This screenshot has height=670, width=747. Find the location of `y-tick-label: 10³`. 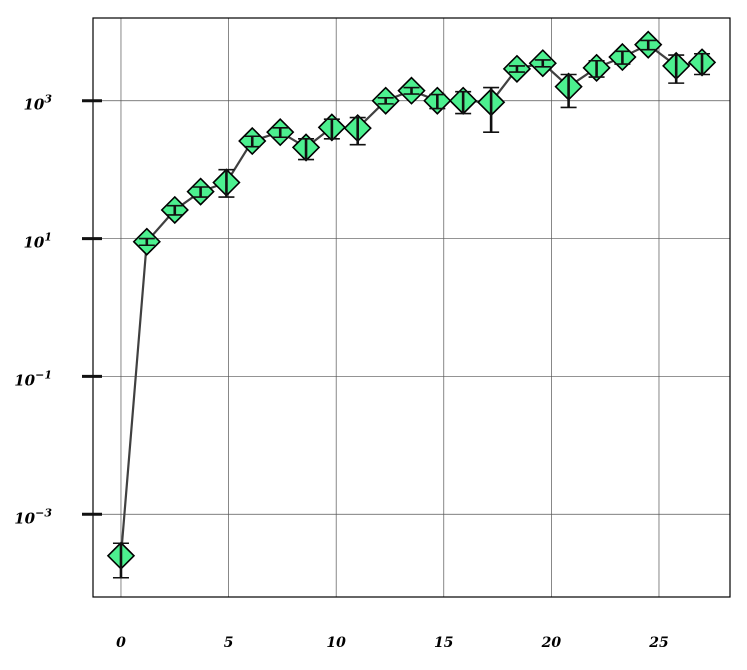

y-tick-label: 10³ is located at coordinates (37, 103).